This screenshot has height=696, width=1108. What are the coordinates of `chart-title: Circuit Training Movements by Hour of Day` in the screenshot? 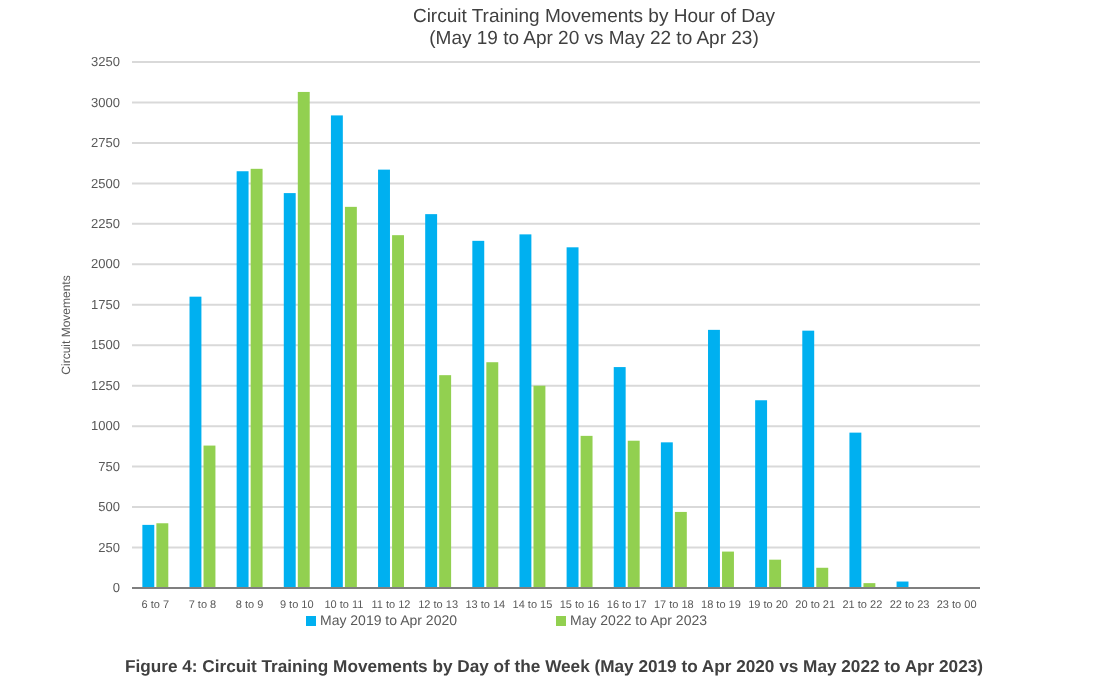 It's located at (594, 17).